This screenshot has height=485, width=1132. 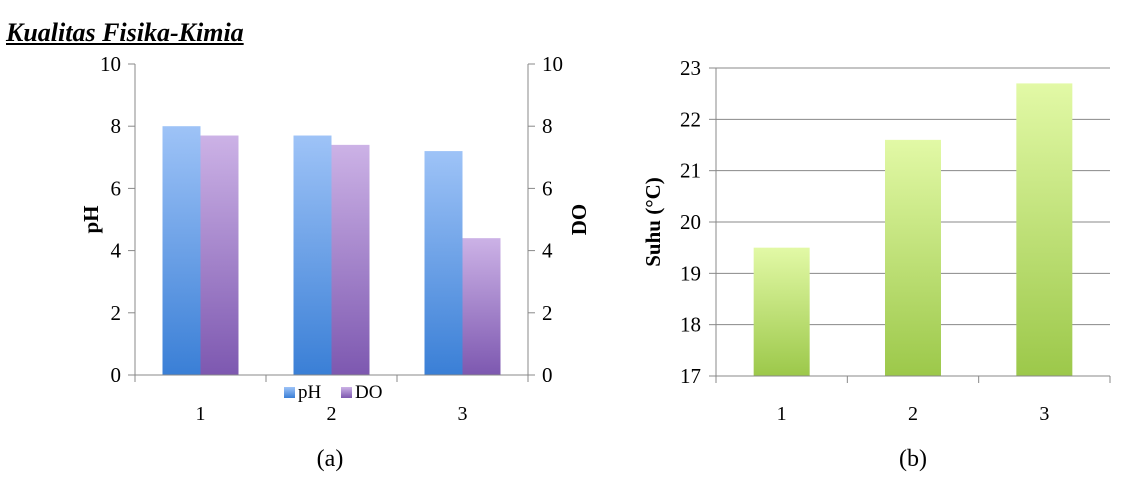 What do you see at coordinates (547, 126) in the screenshot?
I see `y-tick-label-right: 8` at bounding box center [547, 126].